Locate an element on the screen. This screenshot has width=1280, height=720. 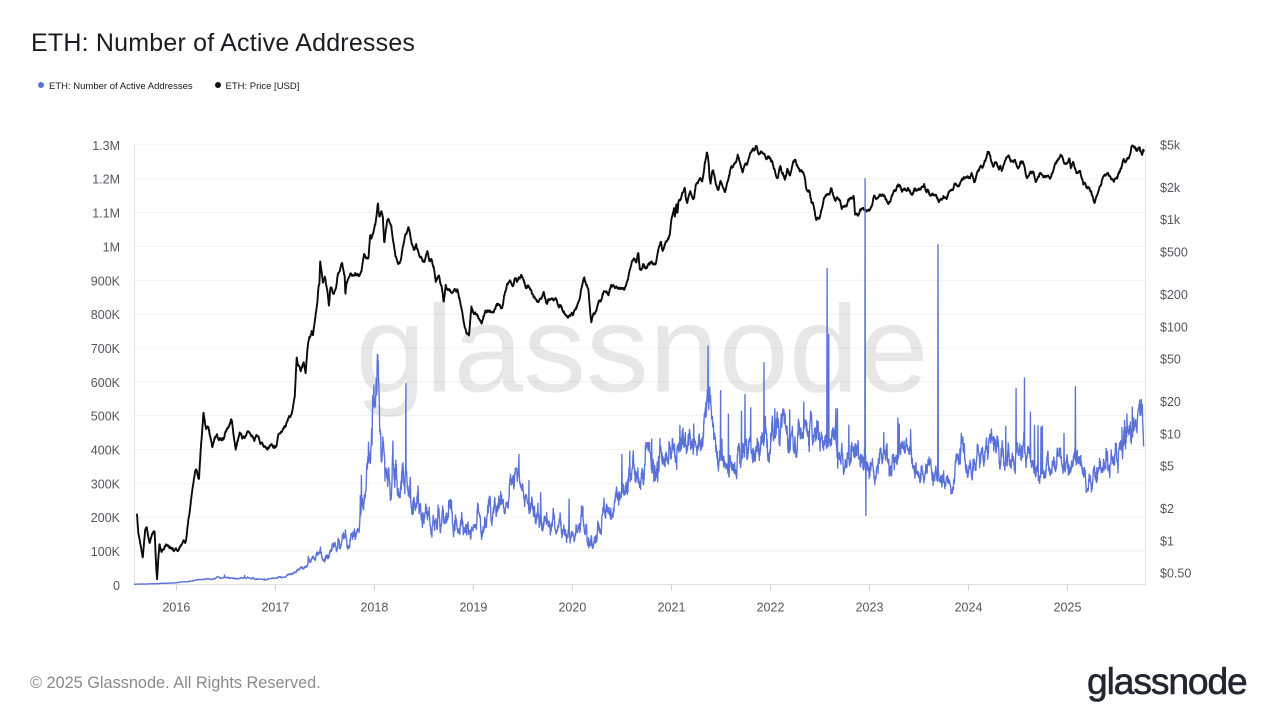
svg-text: $10 is located at coordinates (1170, 434).